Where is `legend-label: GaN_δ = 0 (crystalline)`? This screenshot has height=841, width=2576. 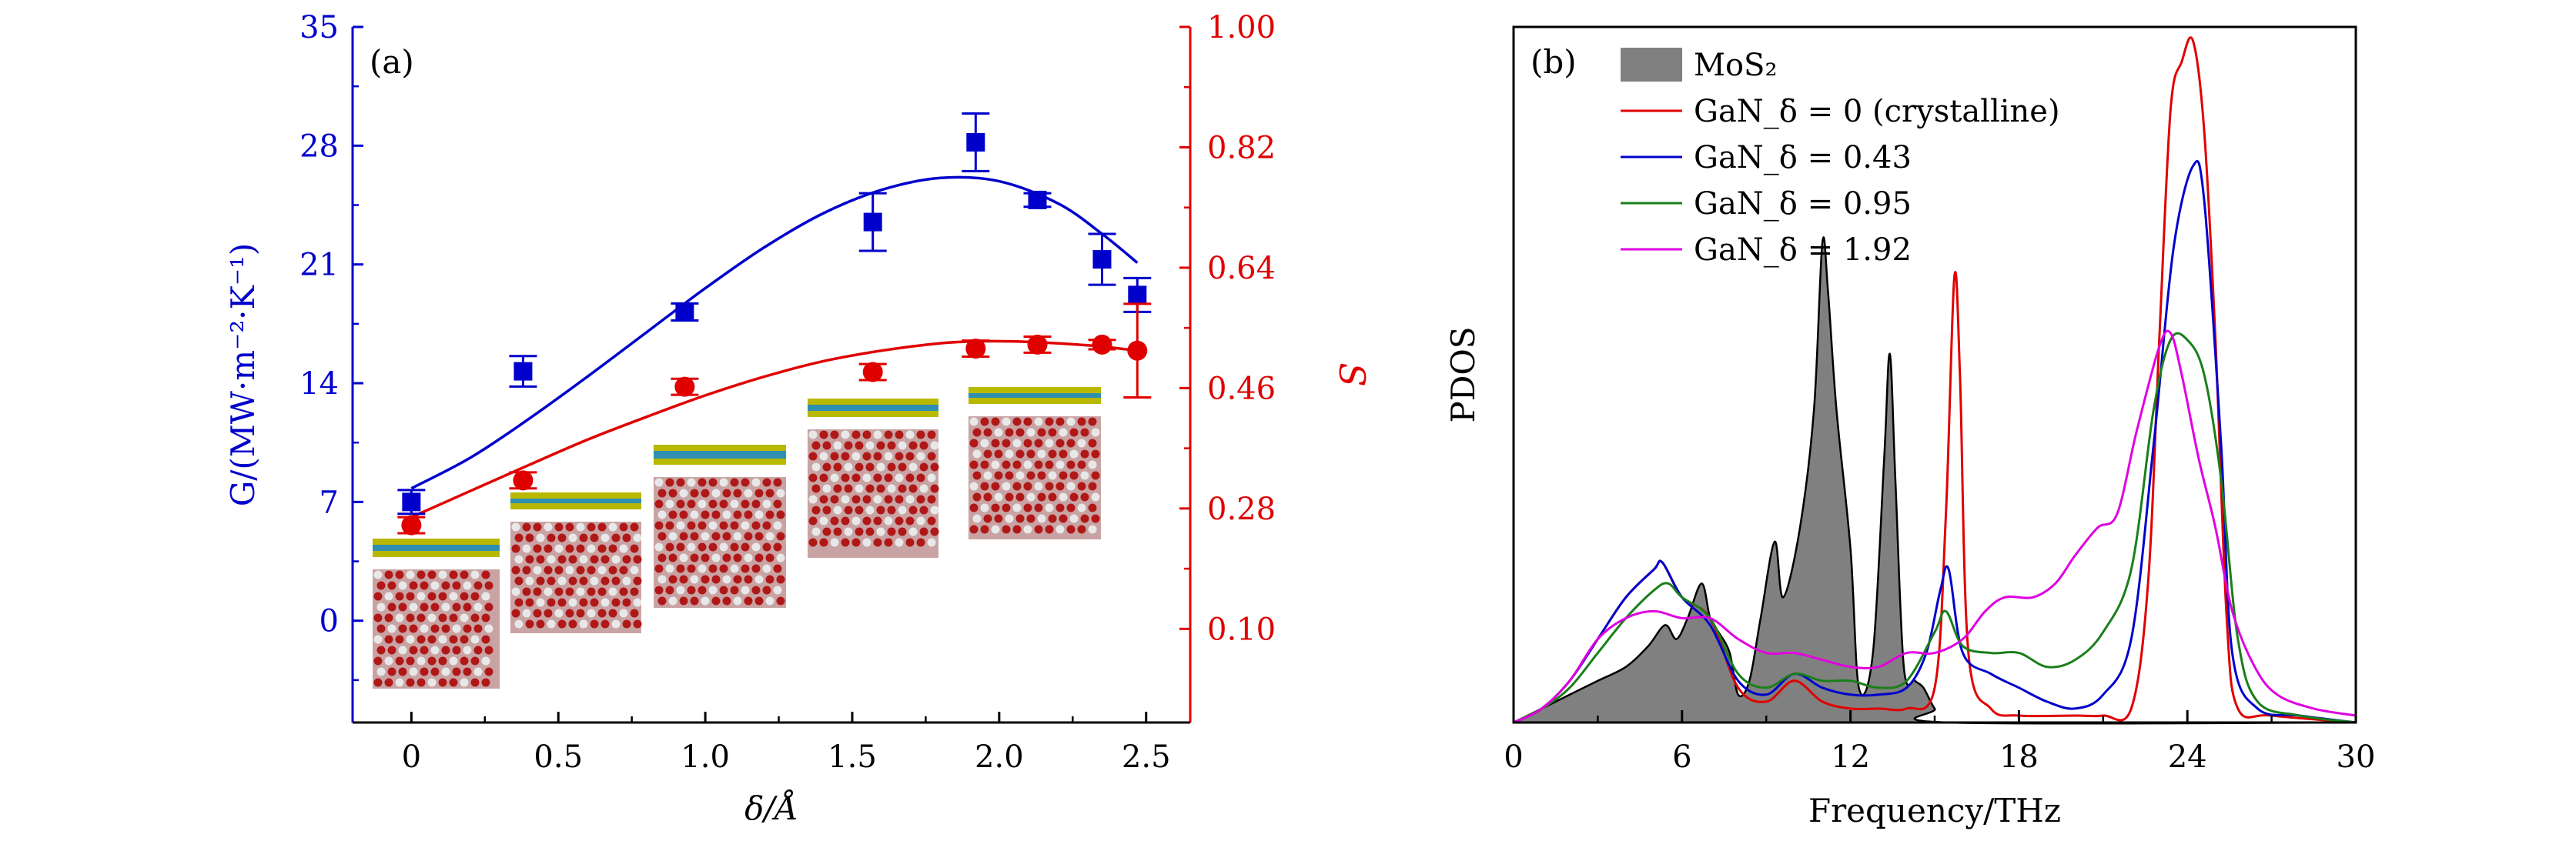
legend-label: GaN_δ = 0 (crystalline) is located at coordinates (1877, 112).